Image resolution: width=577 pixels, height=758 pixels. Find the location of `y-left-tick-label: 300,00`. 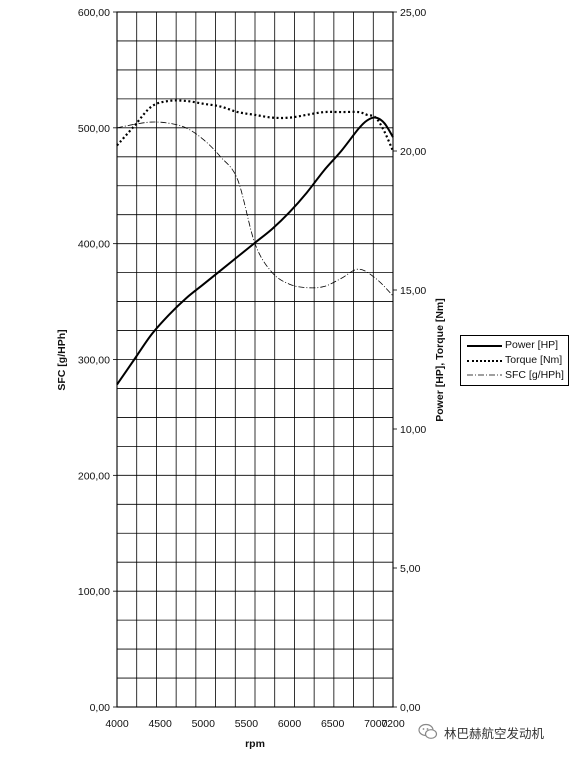

y-left-tick-label: 300,00 is located at coordinates (94, 361).